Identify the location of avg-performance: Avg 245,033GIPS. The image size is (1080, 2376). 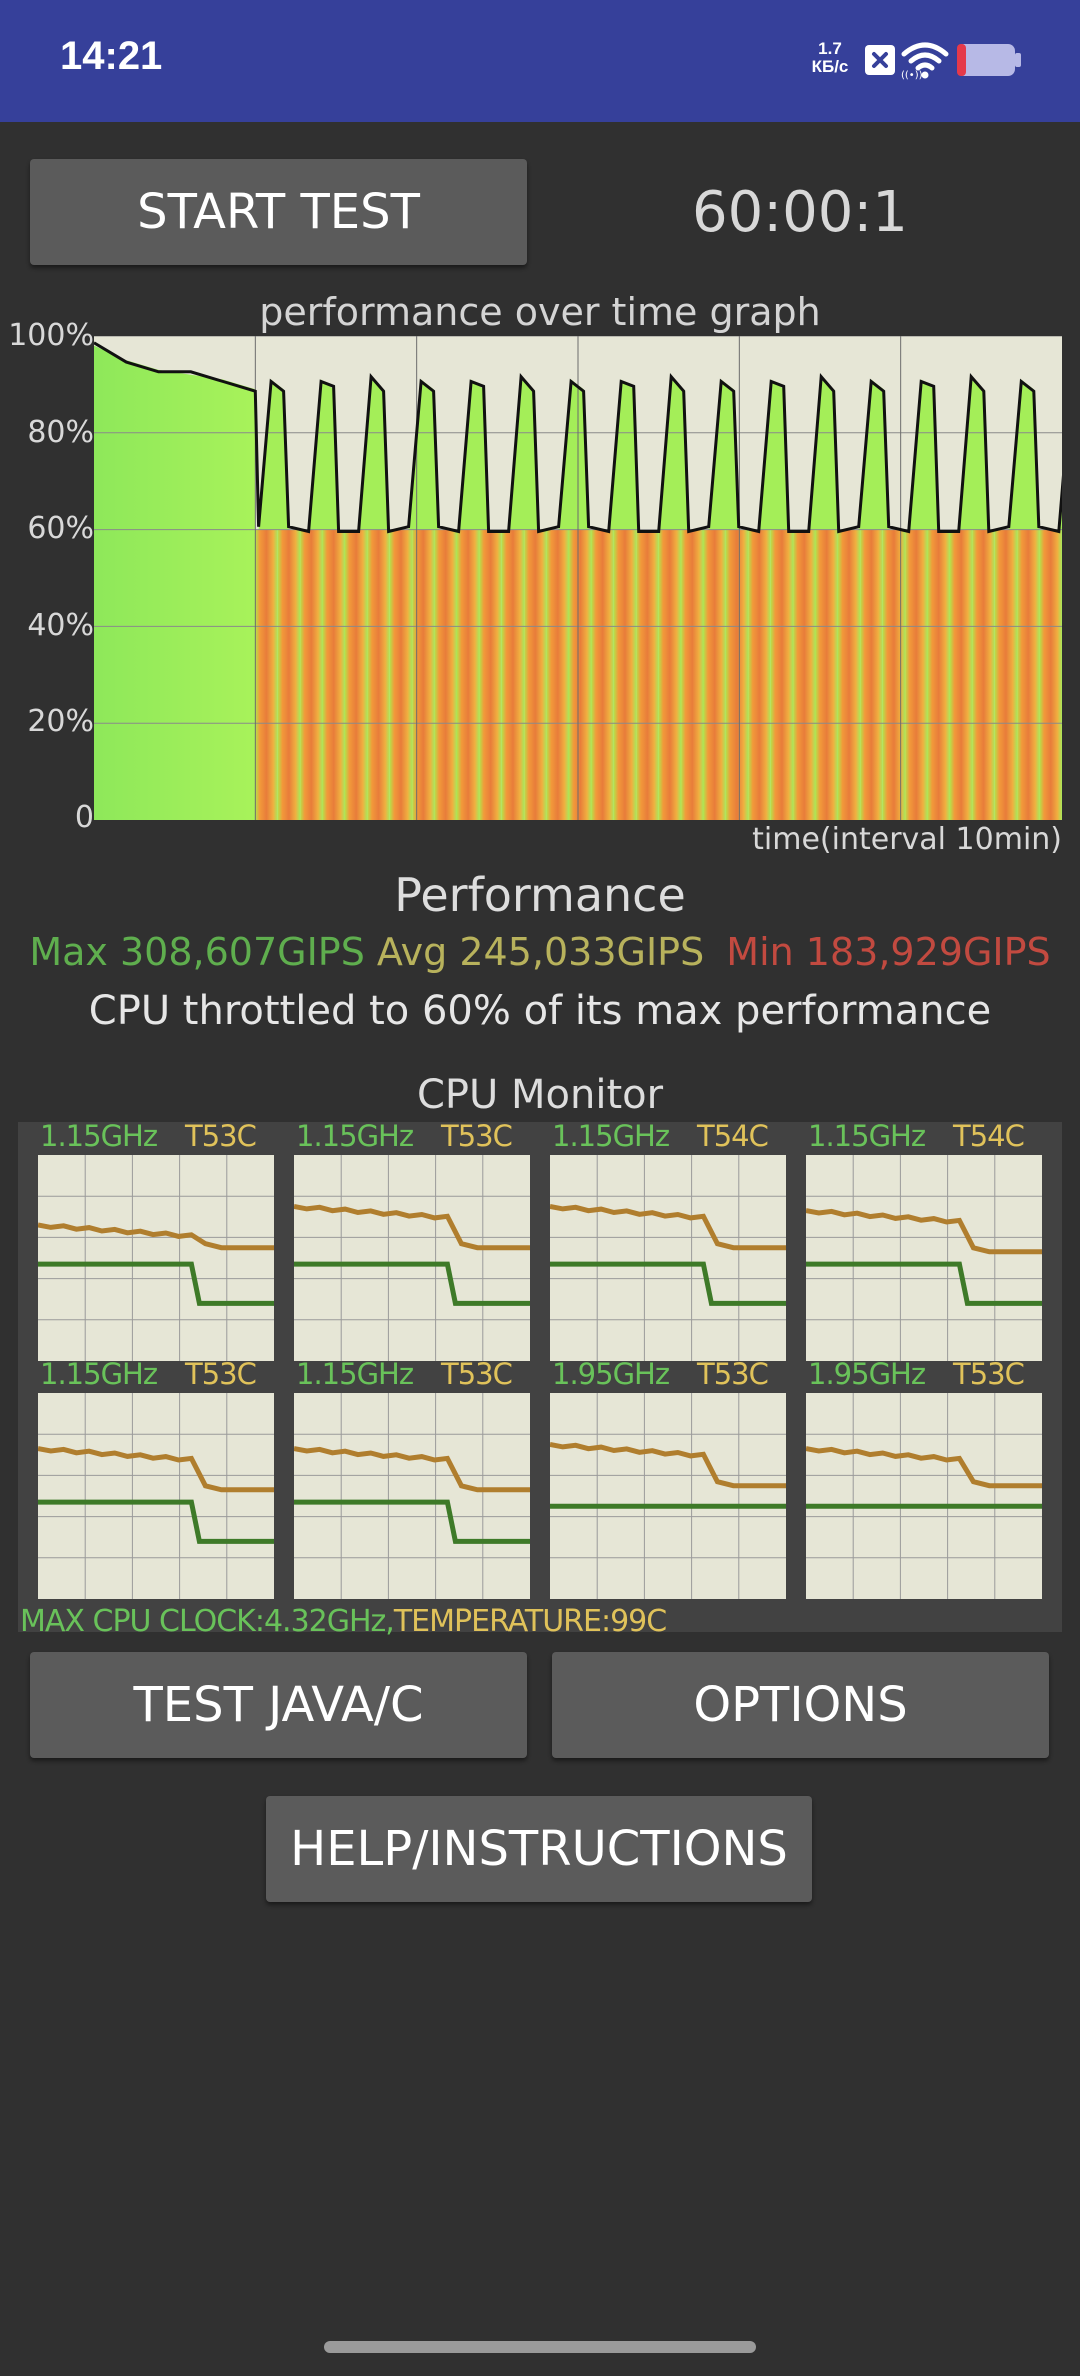
(540, 952).